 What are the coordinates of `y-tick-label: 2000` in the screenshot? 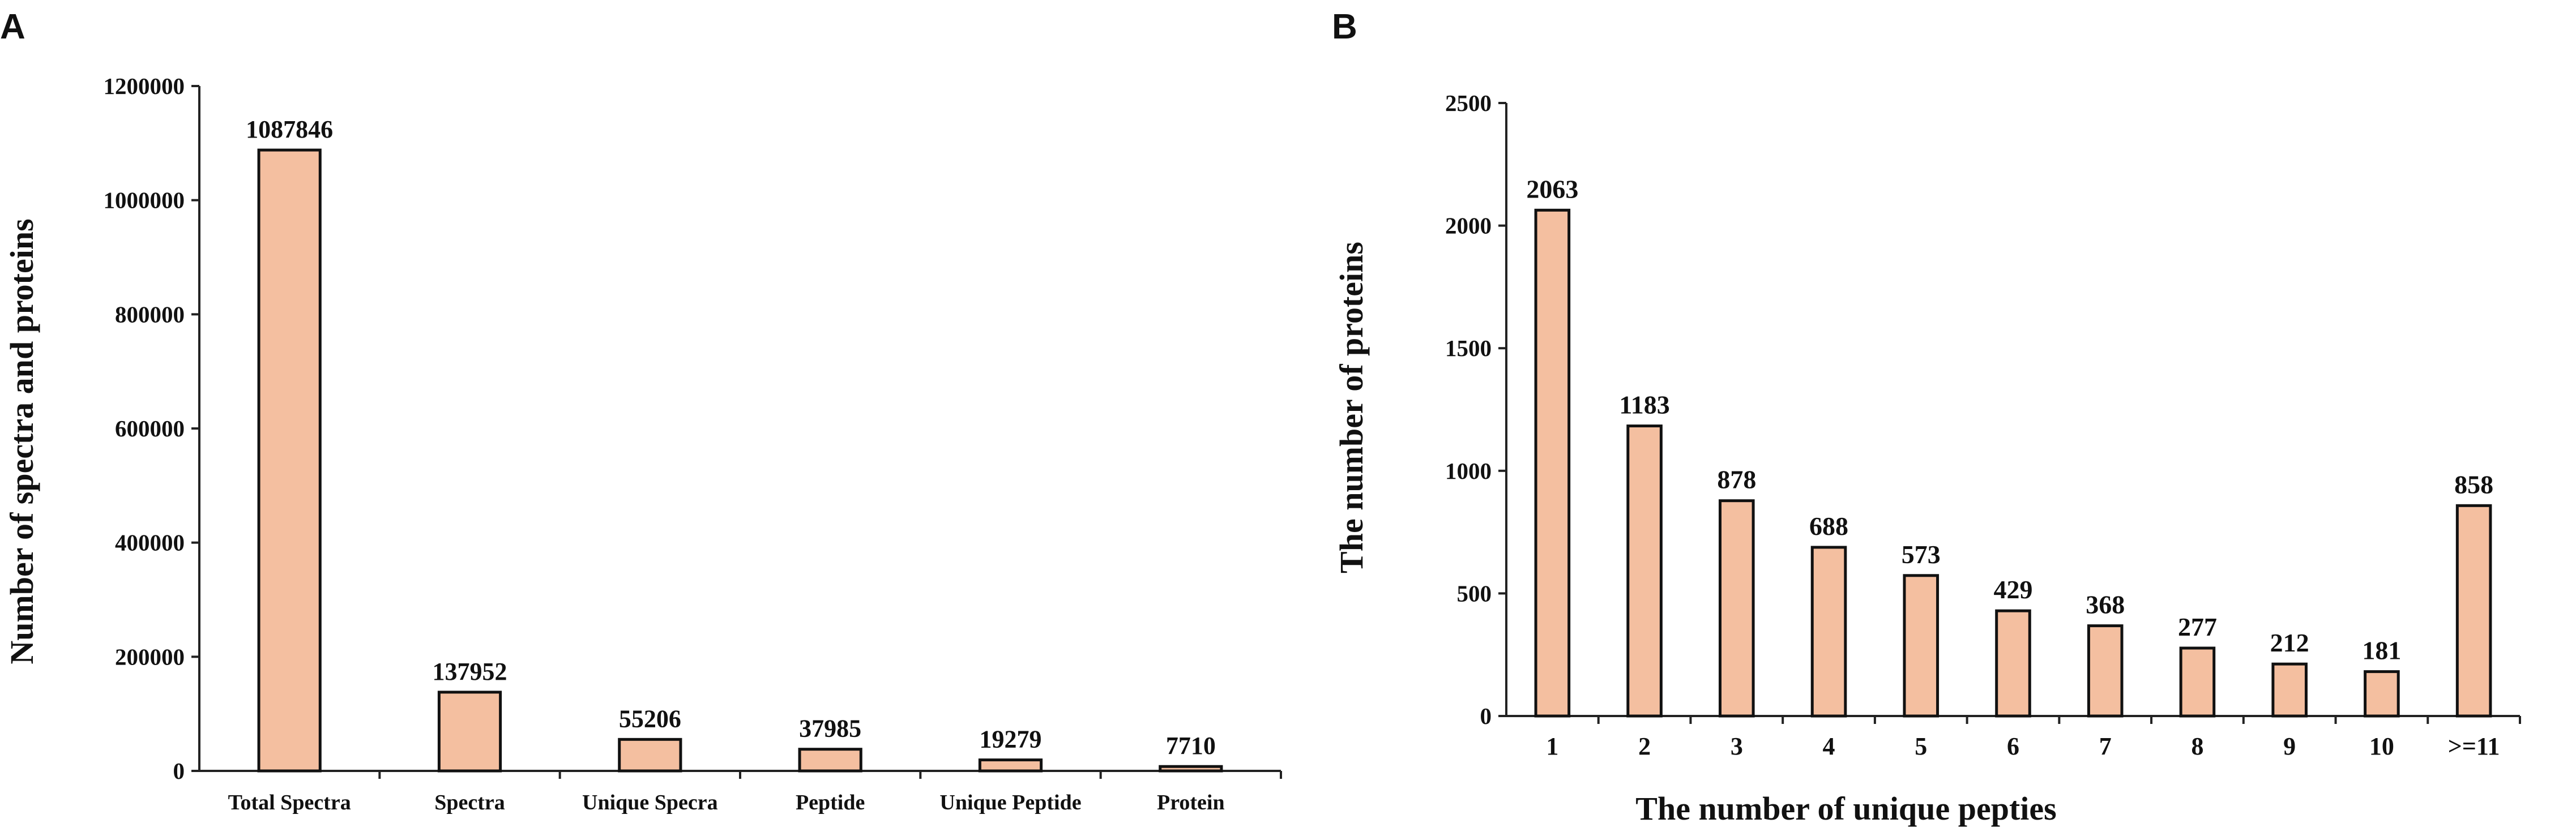 It's located at (1469, 226).